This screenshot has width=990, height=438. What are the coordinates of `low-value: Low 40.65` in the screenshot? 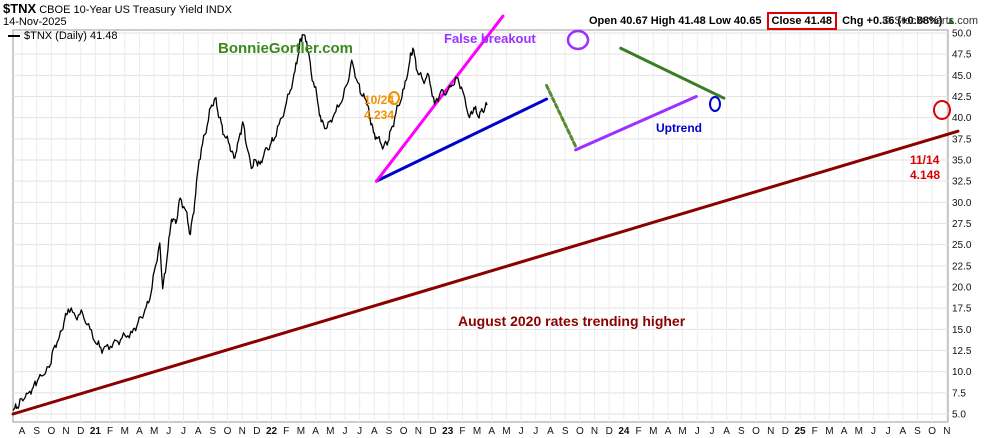 It's located at (735, 21).